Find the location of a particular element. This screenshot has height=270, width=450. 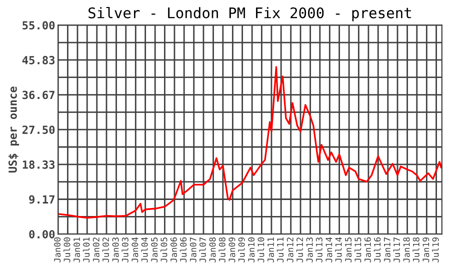

x-tick-label: Jul13 is located at coordinates (319, 250).